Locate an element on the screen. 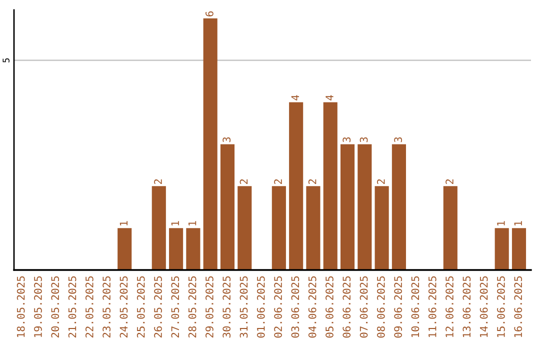  x-tick-label: 30.05.2025 is located at coordinates (226, 307).